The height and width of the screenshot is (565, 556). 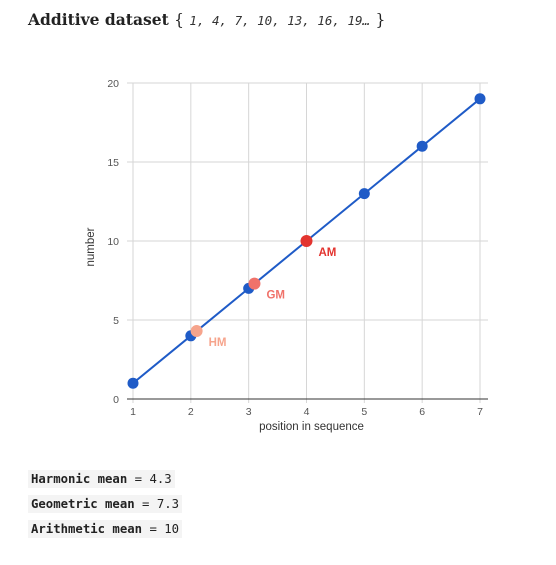 I want to click on x-tick-label-7: 7, so click(x=480, y=412).